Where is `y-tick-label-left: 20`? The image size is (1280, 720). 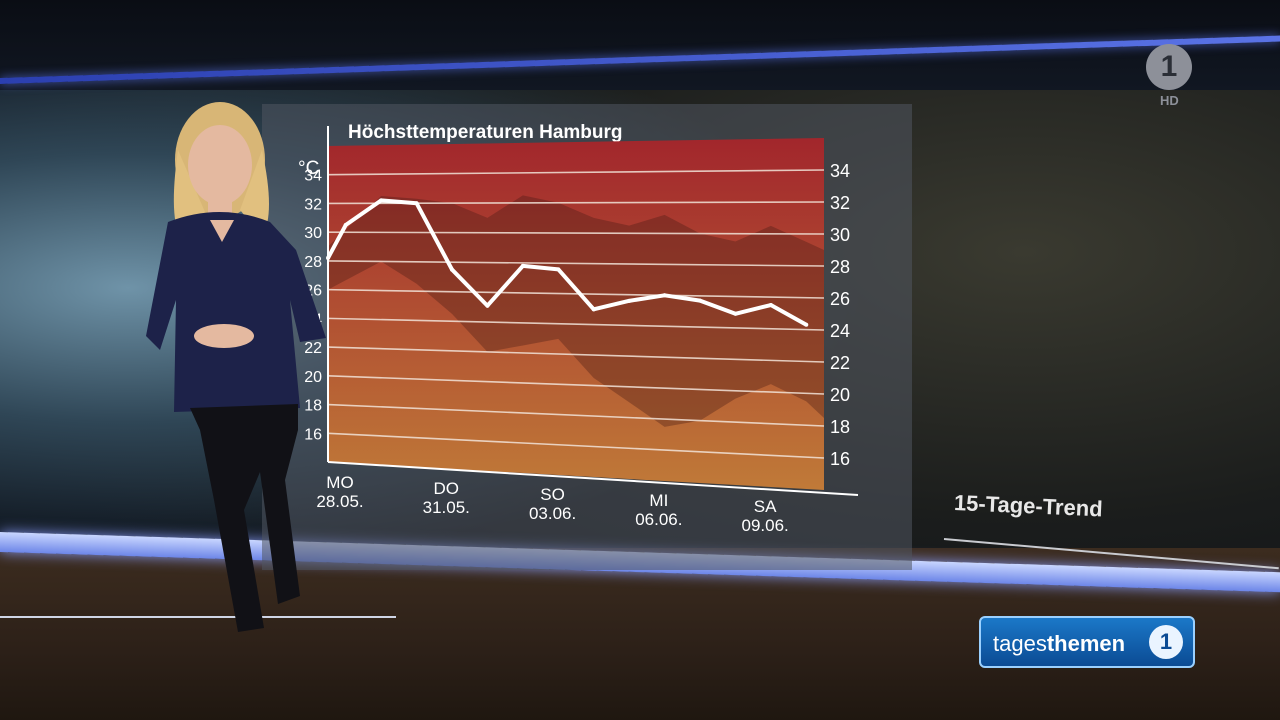 y-tick-label-left: 20 is located at coordinates (313, 377).